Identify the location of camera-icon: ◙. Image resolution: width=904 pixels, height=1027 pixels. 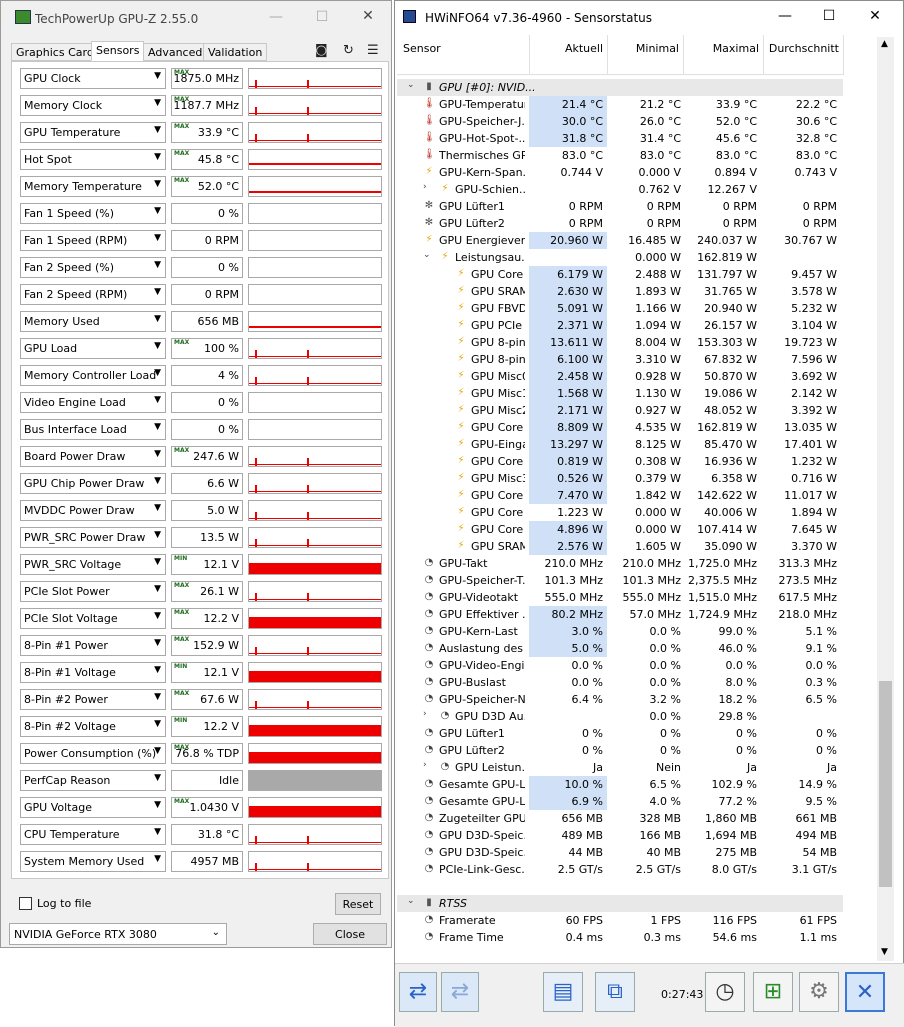
(321, 50).